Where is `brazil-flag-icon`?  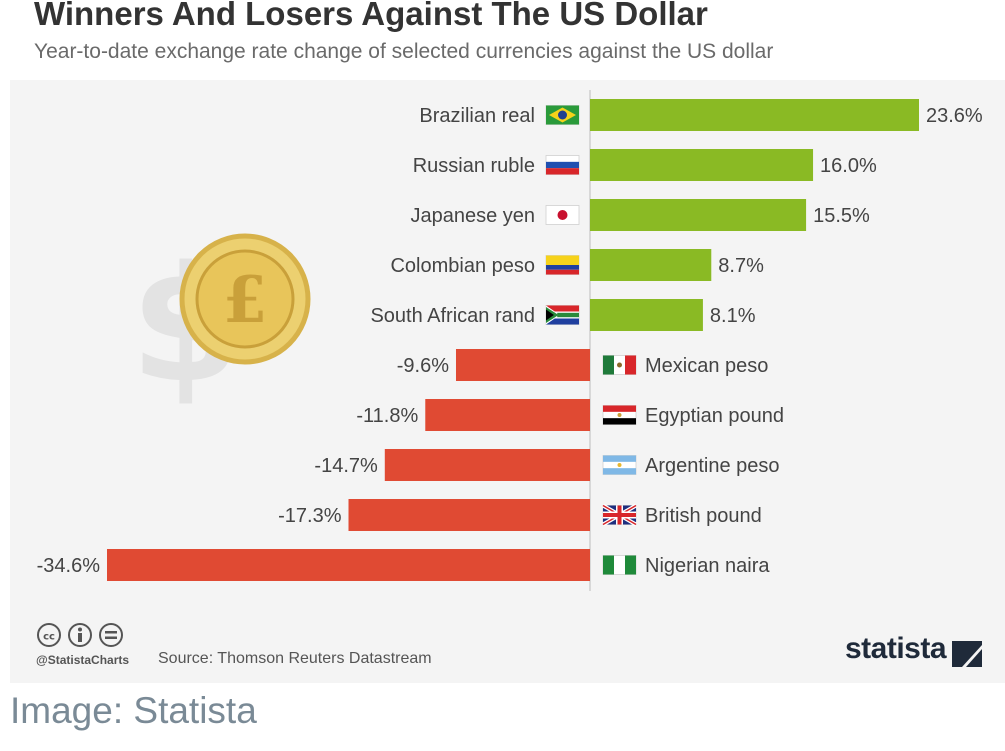 brazil-flag-icon is located at coordinates (562, 115).